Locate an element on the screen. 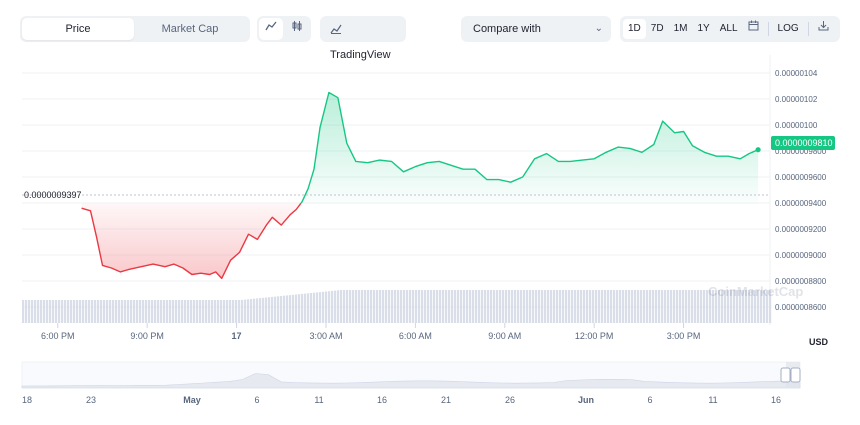 Image resolution: width=860 pixels, height=425 pixels. range-all: ALL is located at coordinates (728, 28).